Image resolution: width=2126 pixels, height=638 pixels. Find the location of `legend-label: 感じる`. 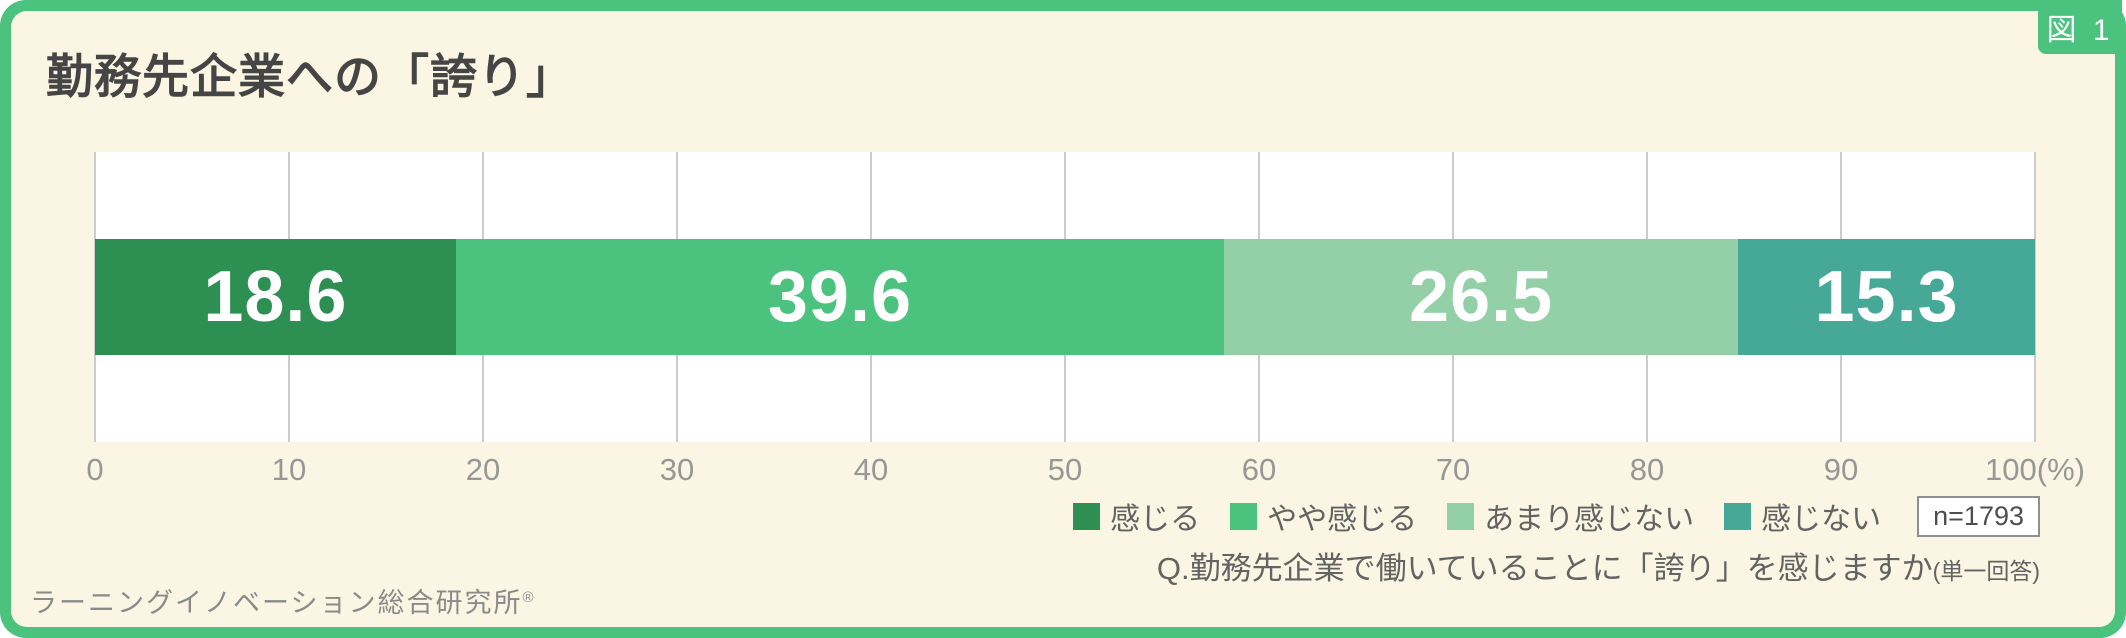

legend-label: 感じる is located at coordinates (1155, 519).